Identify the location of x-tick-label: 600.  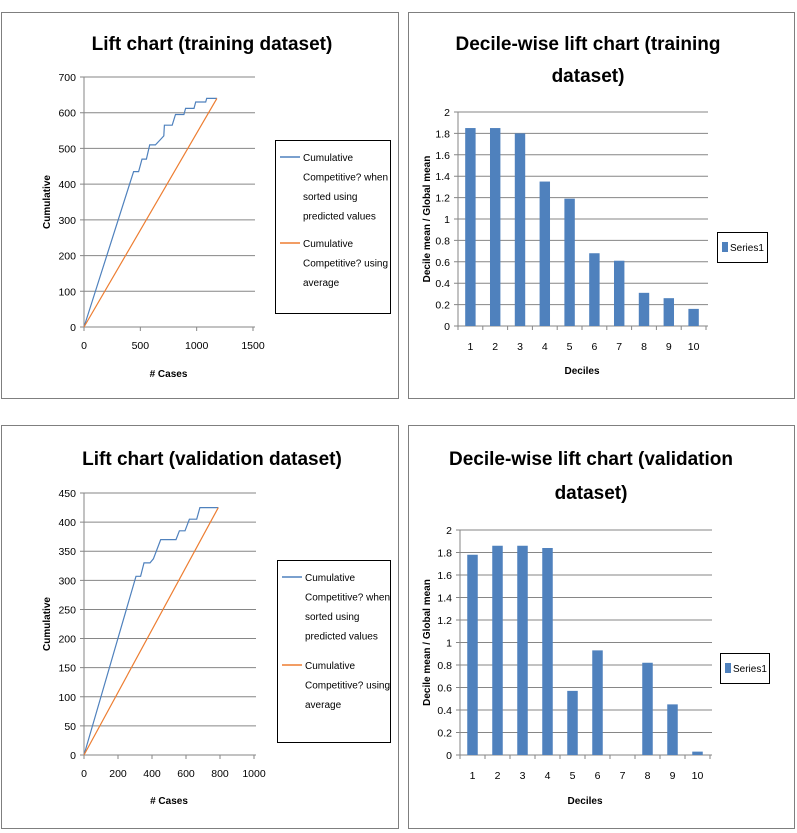
(186, 774).